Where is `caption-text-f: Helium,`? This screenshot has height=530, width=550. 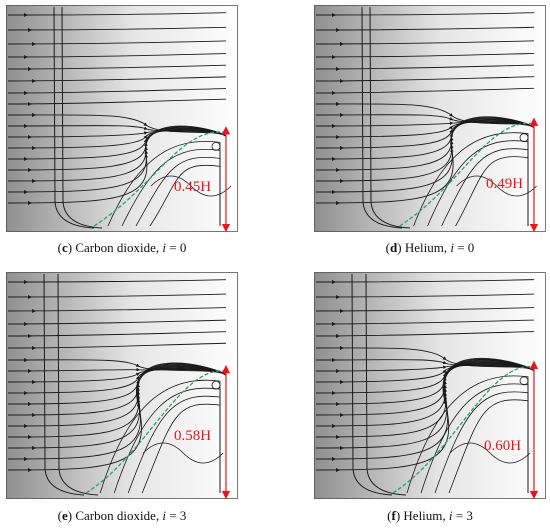
caption-text-f: Helium, is located at coordinates (424, 515).